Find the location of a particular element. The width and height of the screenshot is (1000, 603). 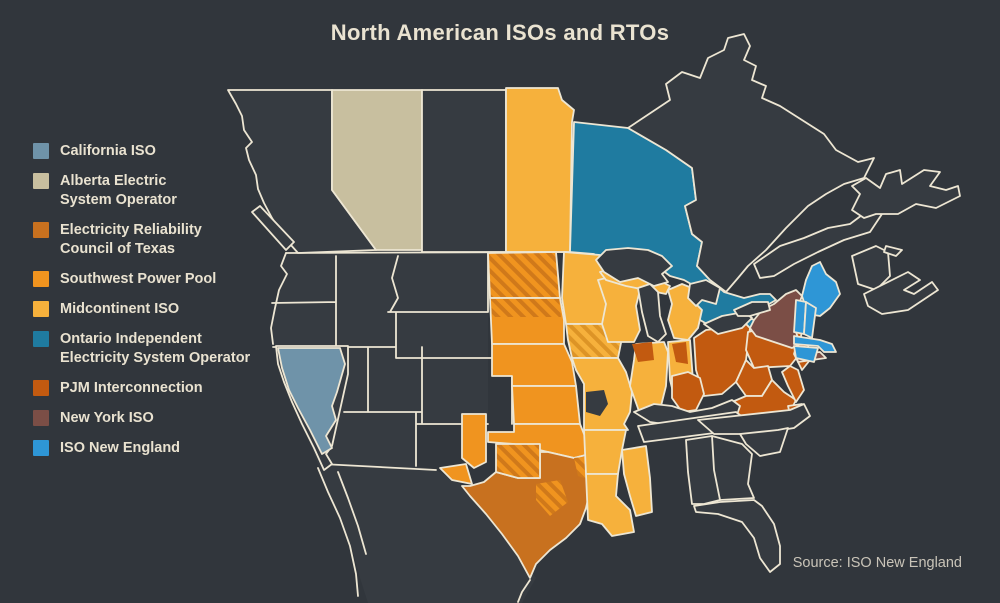

region-newfoundland is located at coordinates (906, 194).